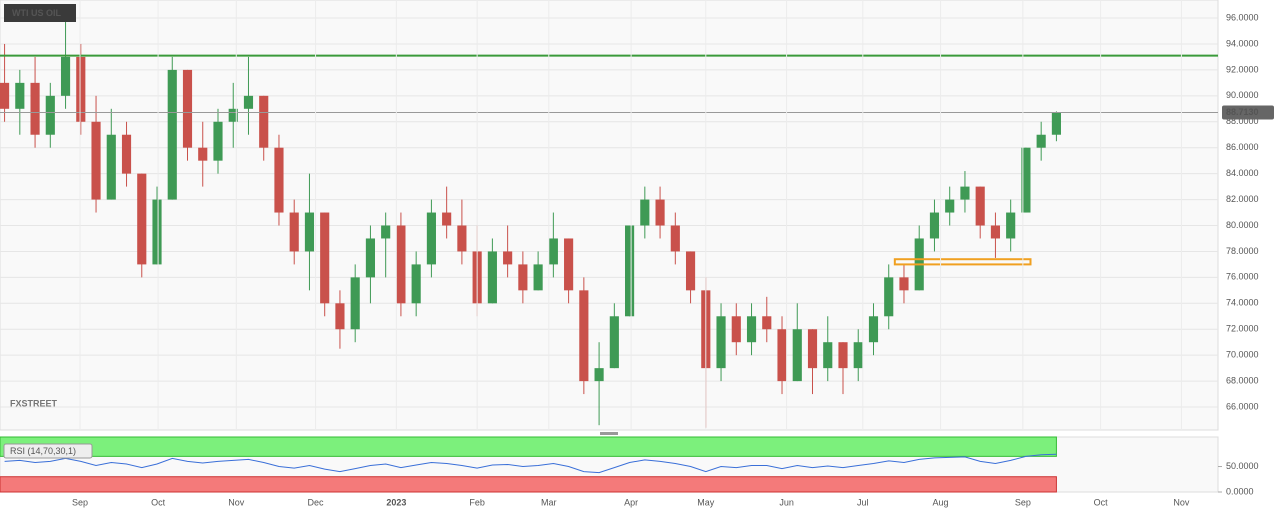 This screenshot has height=513, width=1280. I want to click on x-tick-label: Jul, so click(863, 502).